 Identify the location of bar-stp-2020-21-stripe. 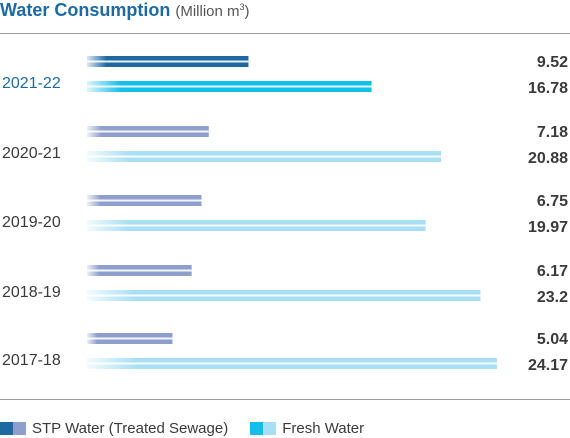
(148, 131).